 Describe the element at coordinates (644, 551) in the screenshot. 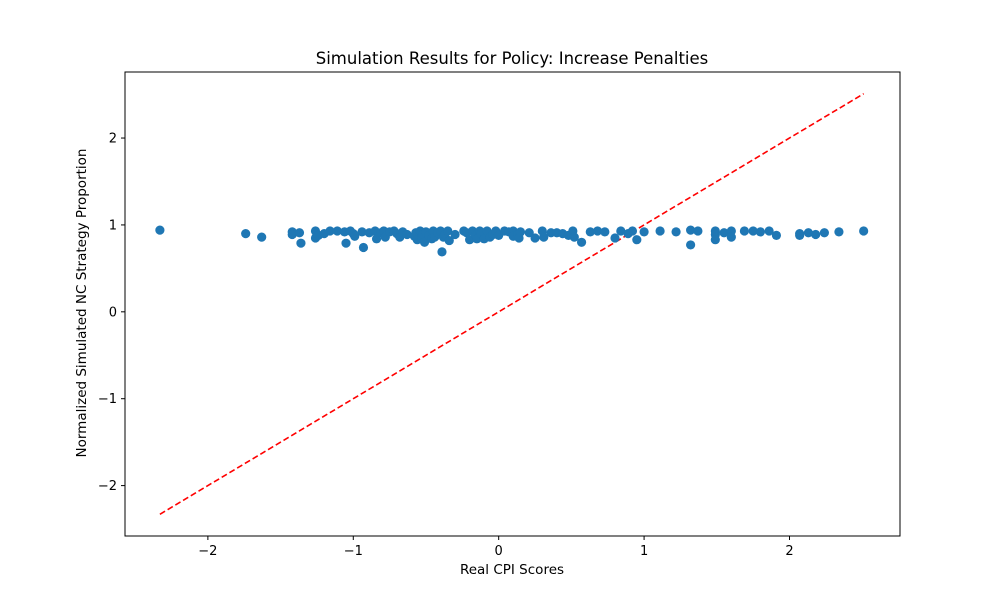

I see `x-tick-label: 1` at that location.